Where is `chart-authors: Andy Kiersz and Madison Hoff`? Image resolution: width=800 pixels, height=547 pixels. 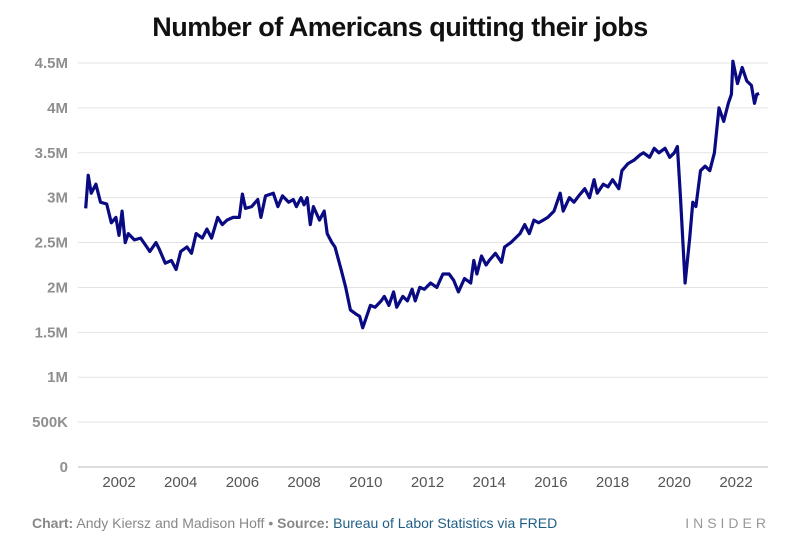
chart-authors: Andy Kiersz and Madison Hoff is located at coordinates (170, 523).